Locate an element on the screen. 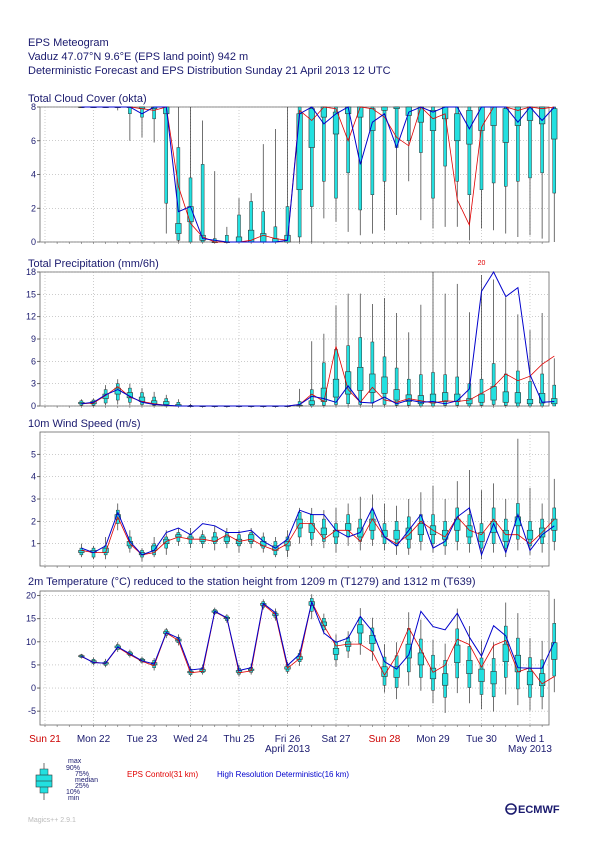 This screenshot has width=596, height=842. y-tick-label: 6 is located at coordinates (33, 141).